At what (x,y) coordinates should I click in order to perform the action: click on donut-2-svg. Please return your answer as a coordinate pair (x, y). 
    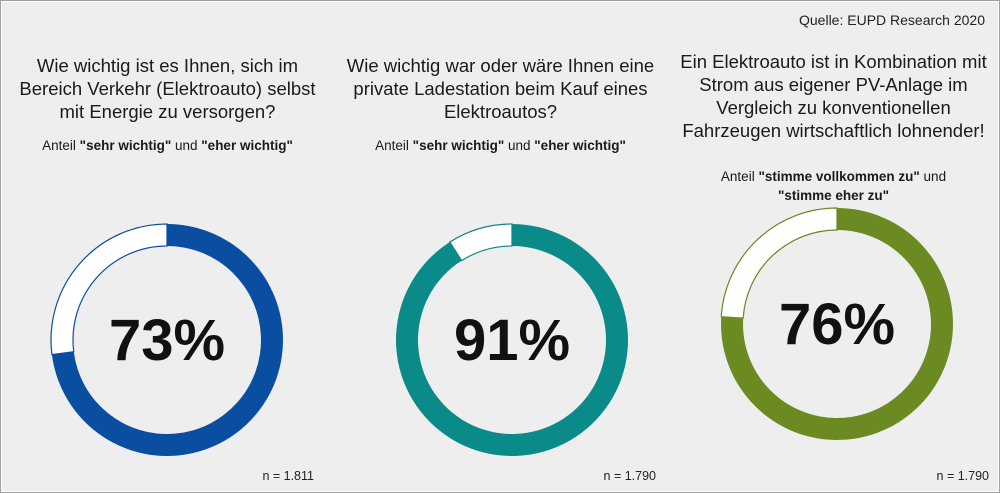
    Looking at the image, I should click on (512, 339).